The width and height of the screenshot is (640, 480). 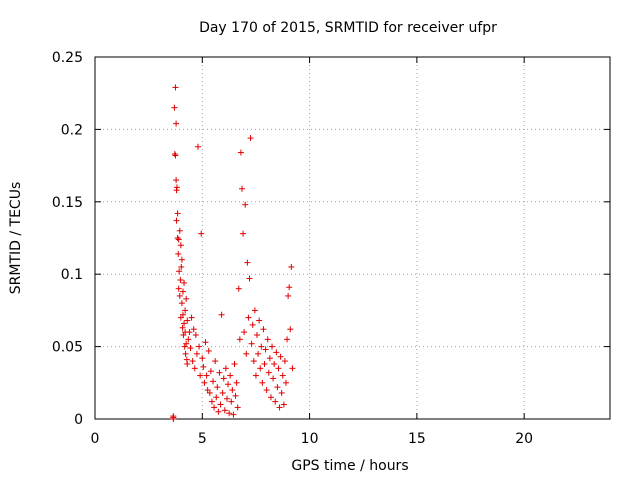 I want to click on x-tick-label: 15, so click(x=417, y=439).